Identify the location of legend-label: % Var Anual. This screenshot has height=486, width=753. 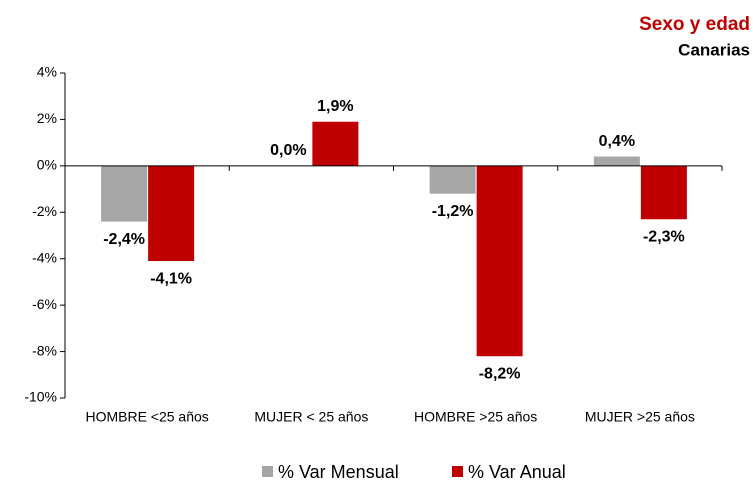
(517, 472).